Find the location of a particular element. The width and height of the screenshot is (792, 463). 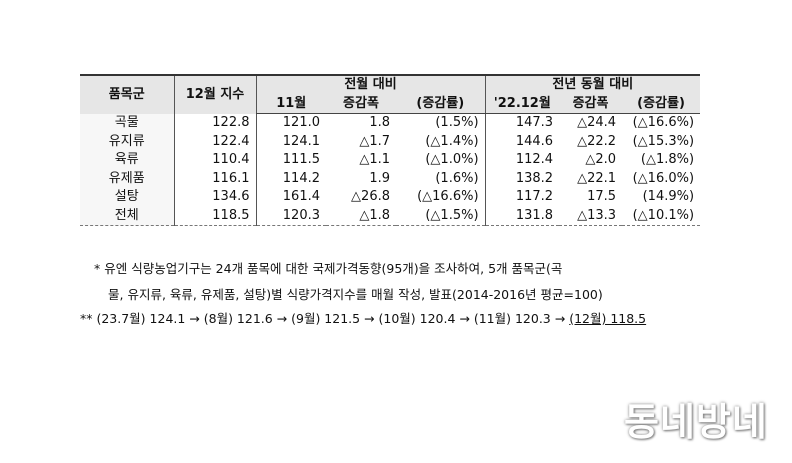

header-row-2: 11월 증감폭 (증감률) '22.12월 증감폭 (증감률) is located at coordinates (390, 104).